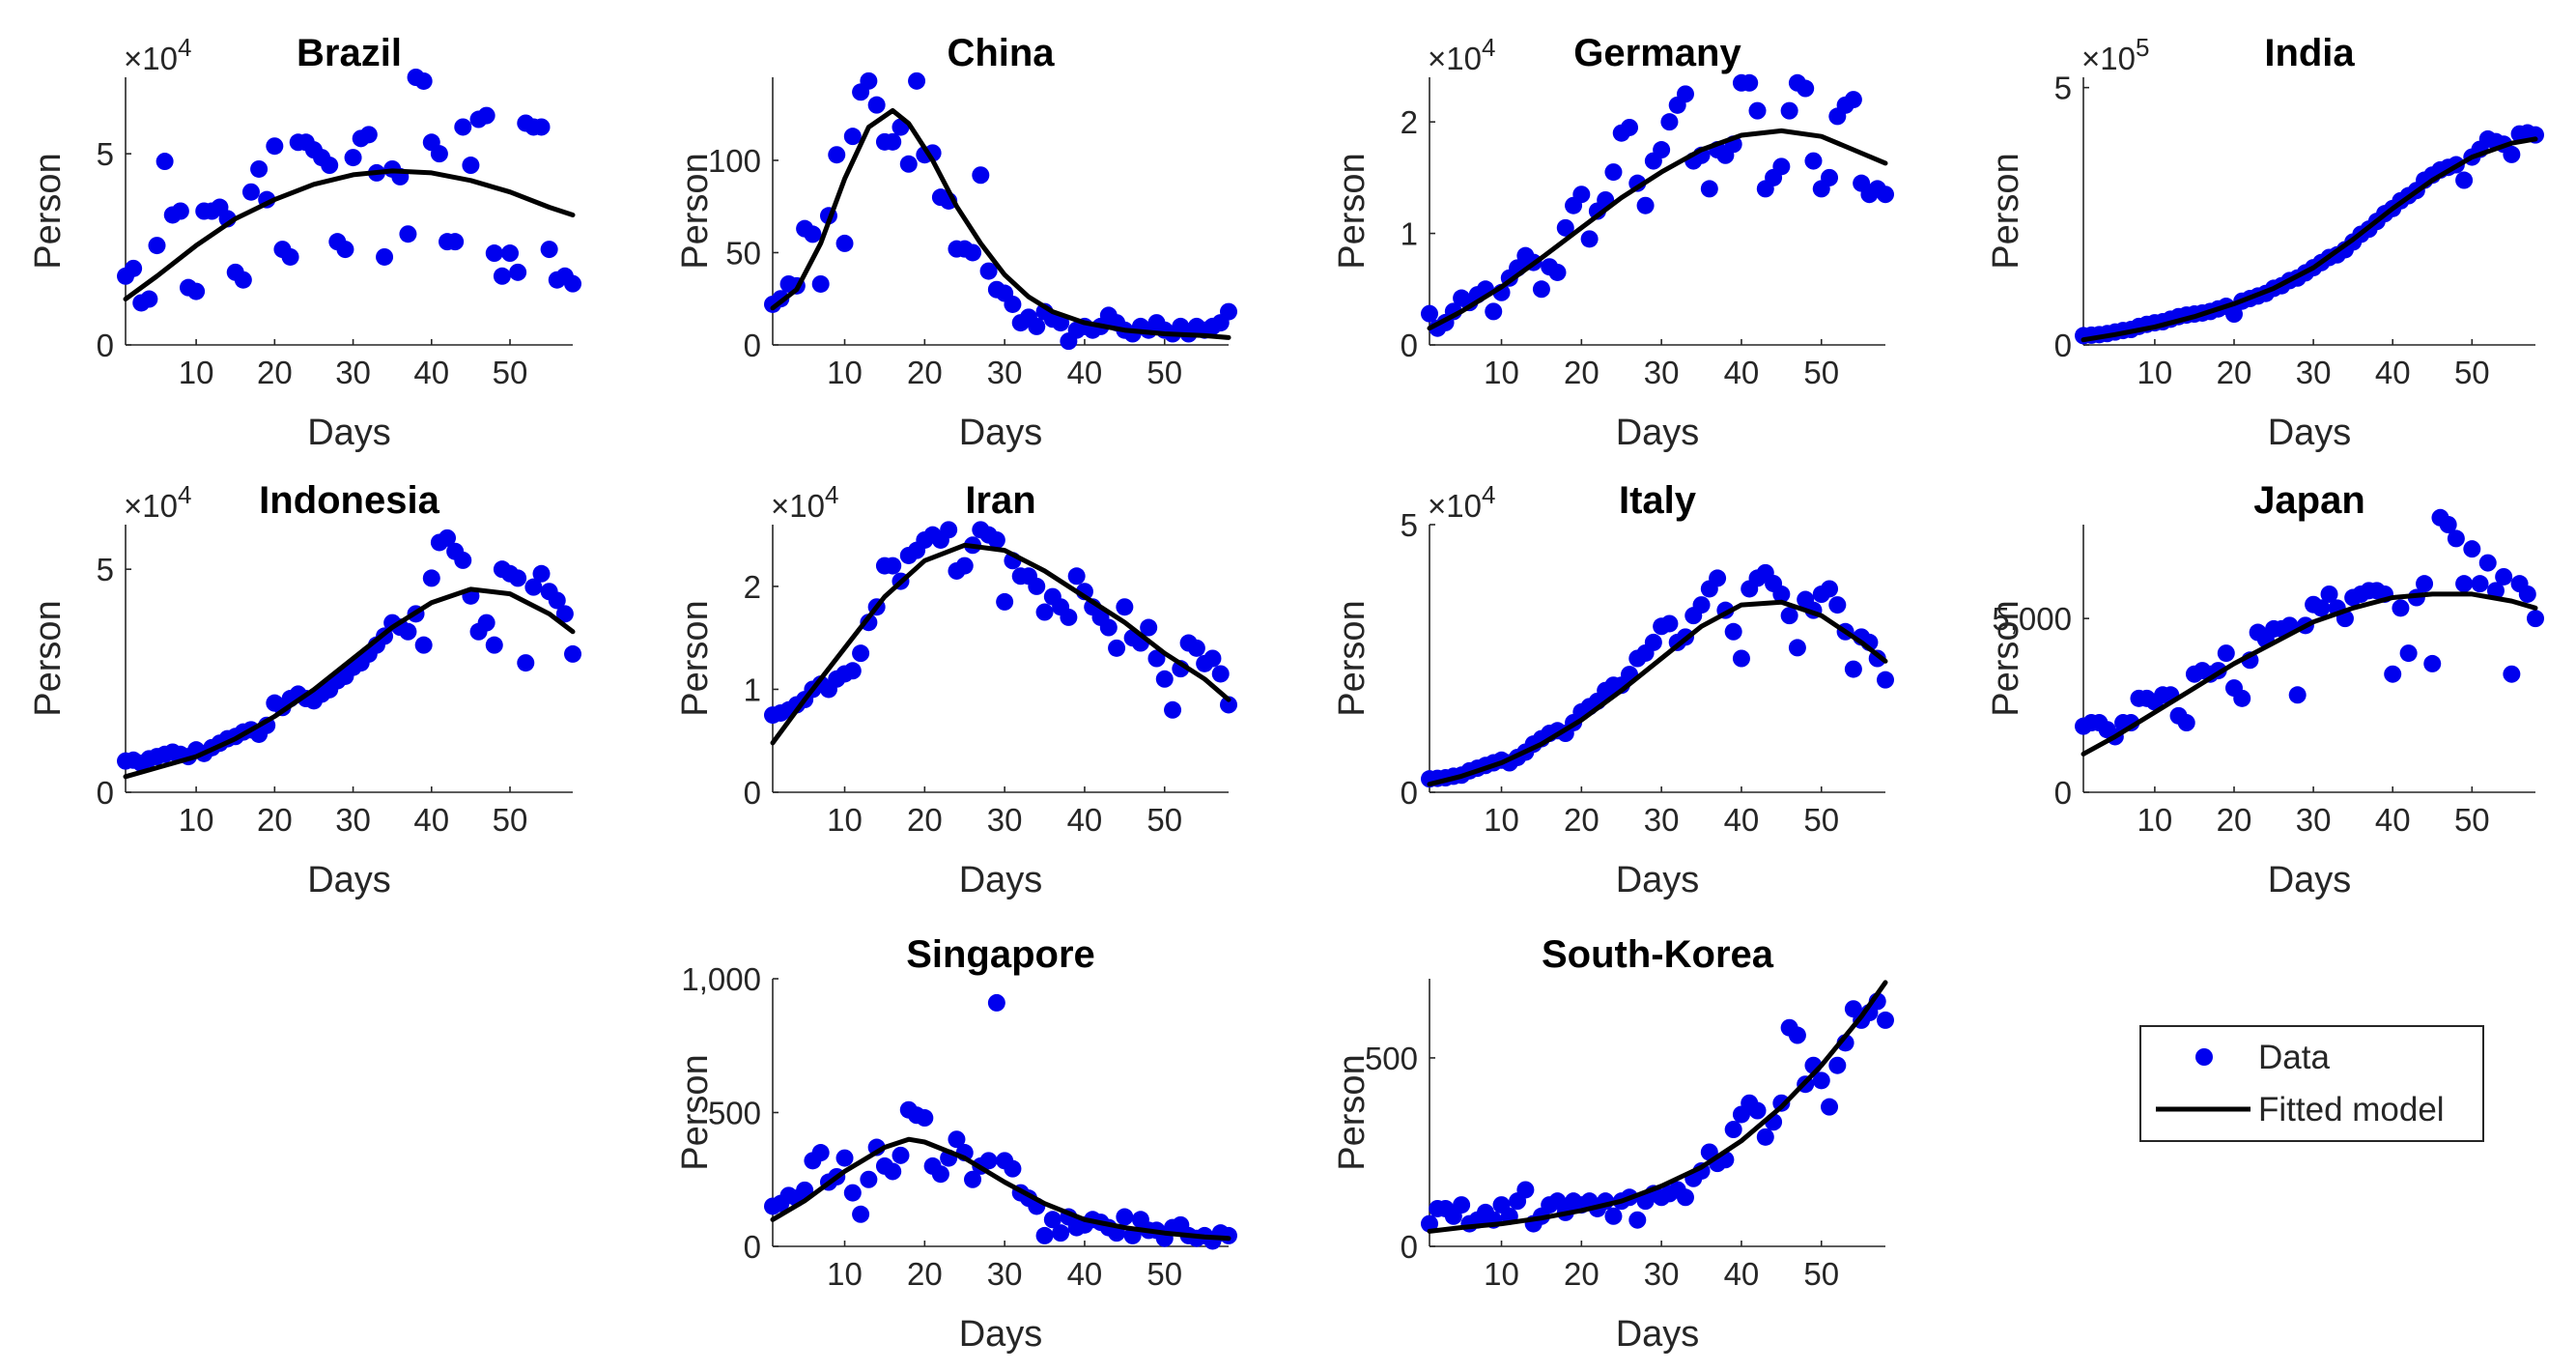 Image resolution: width=2576 pixels, height=1371 pixels. Describe the element at coordinates (1000, 954) in the screenshot. I see `panel-title: Singapore` at that location.